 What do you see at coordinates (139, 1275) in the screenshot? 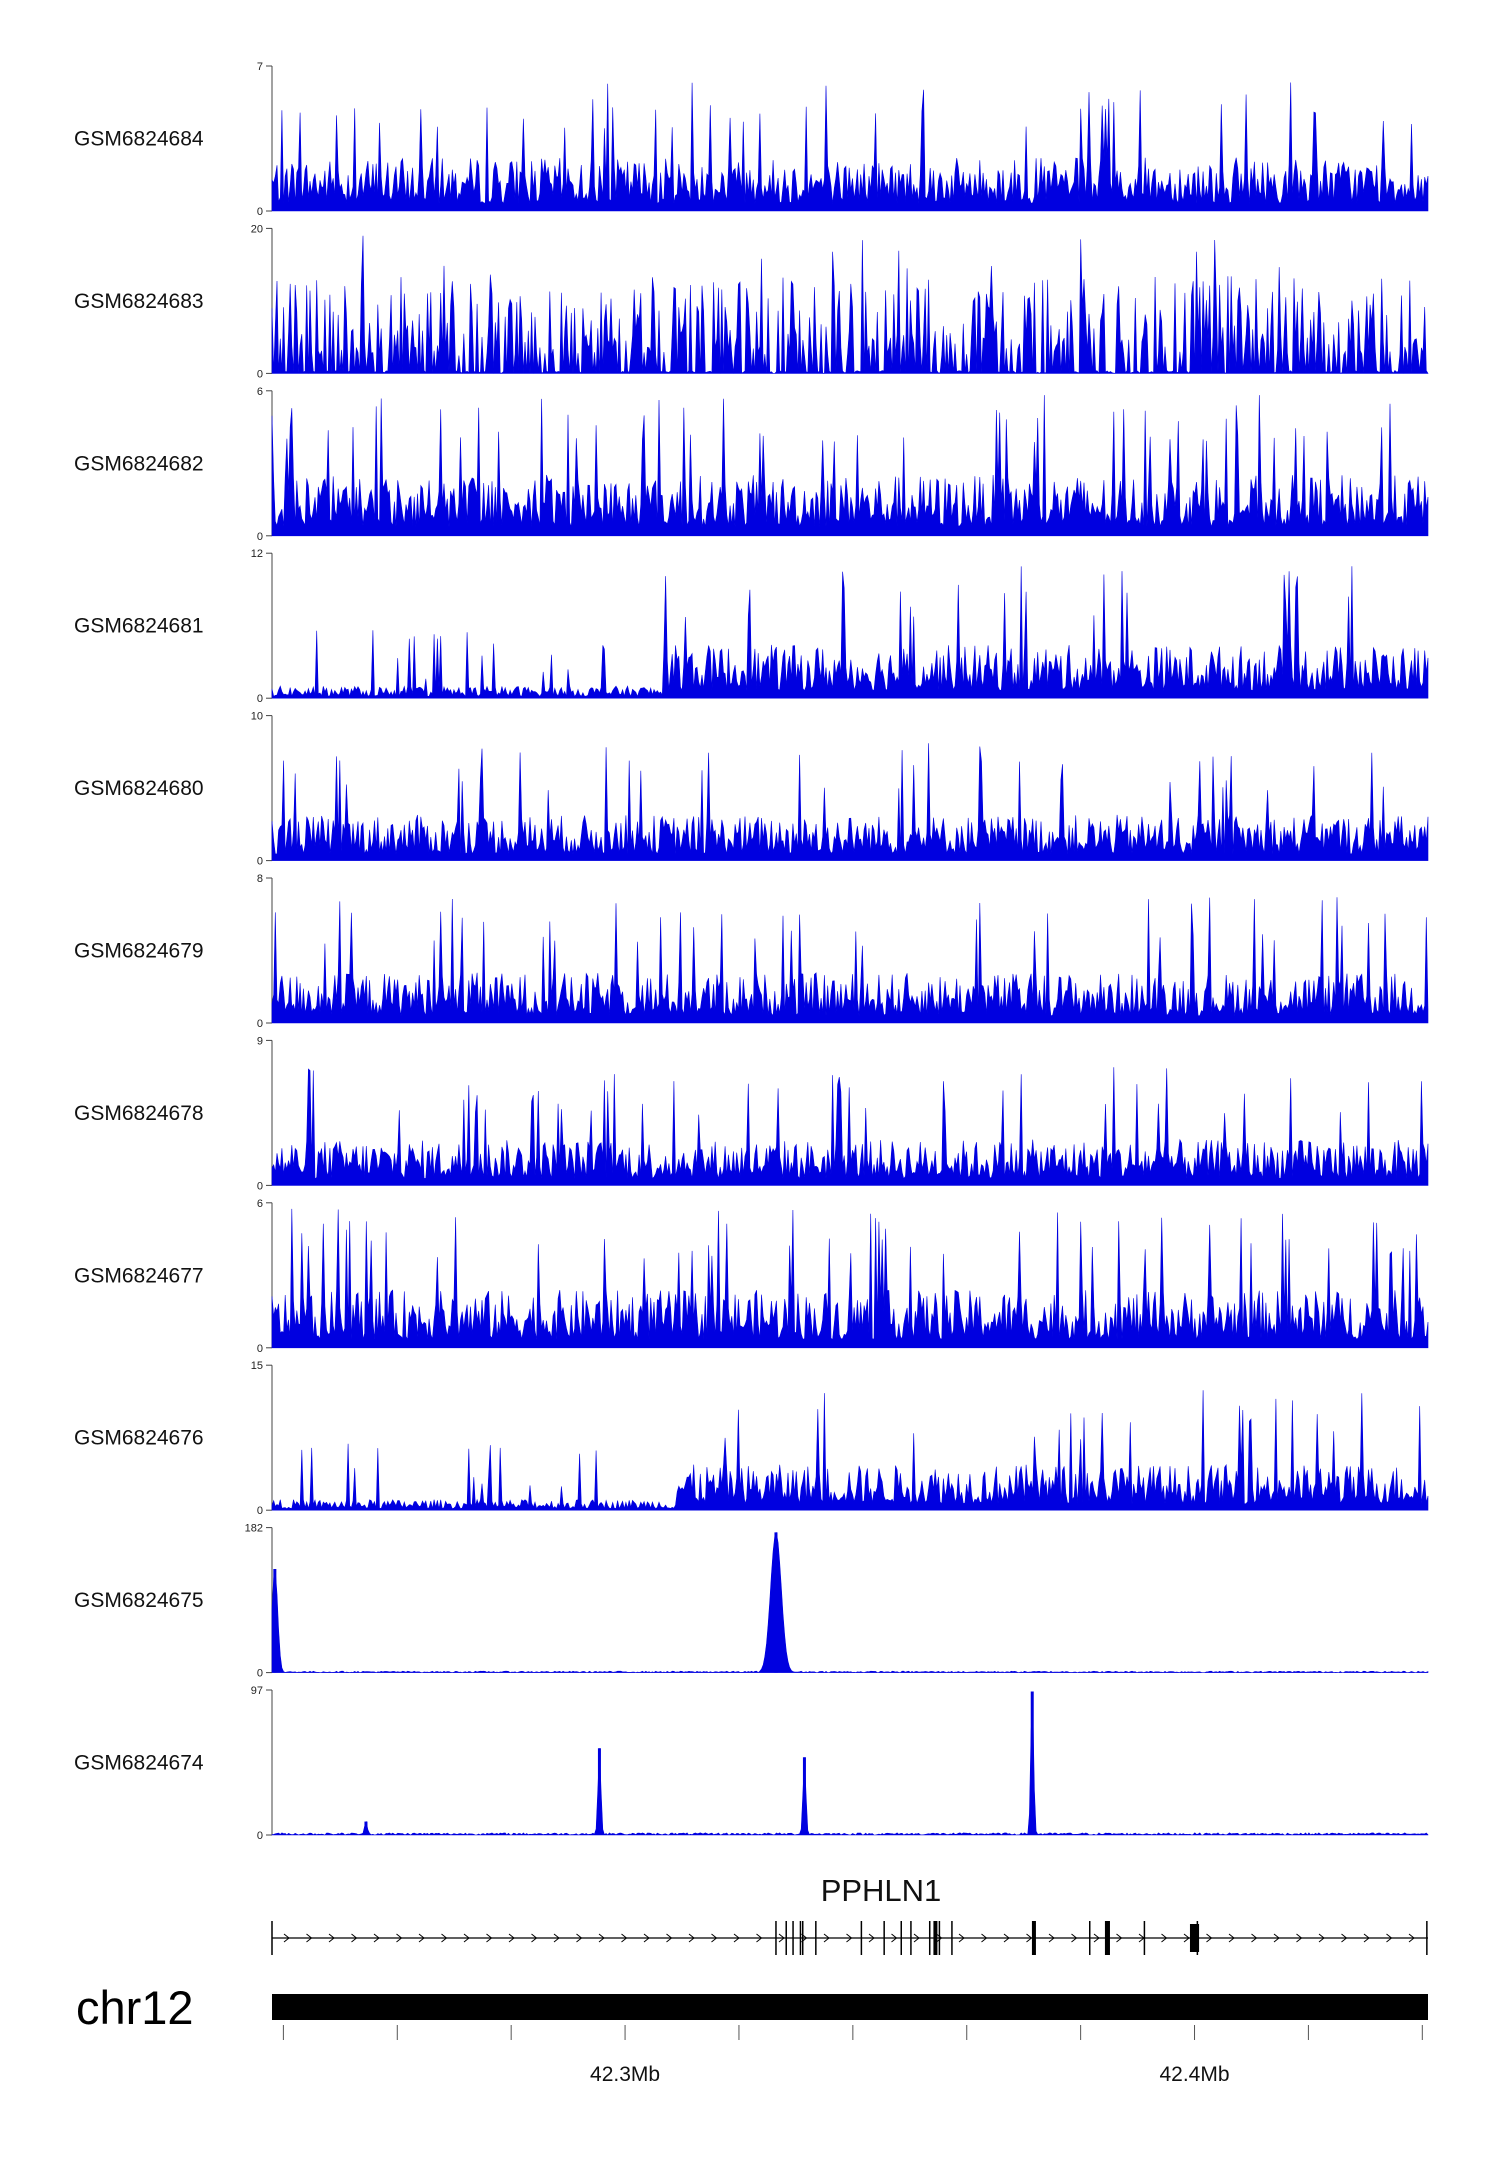
I see `track-label: GSM6824677` at bounding box center [139, 1275].